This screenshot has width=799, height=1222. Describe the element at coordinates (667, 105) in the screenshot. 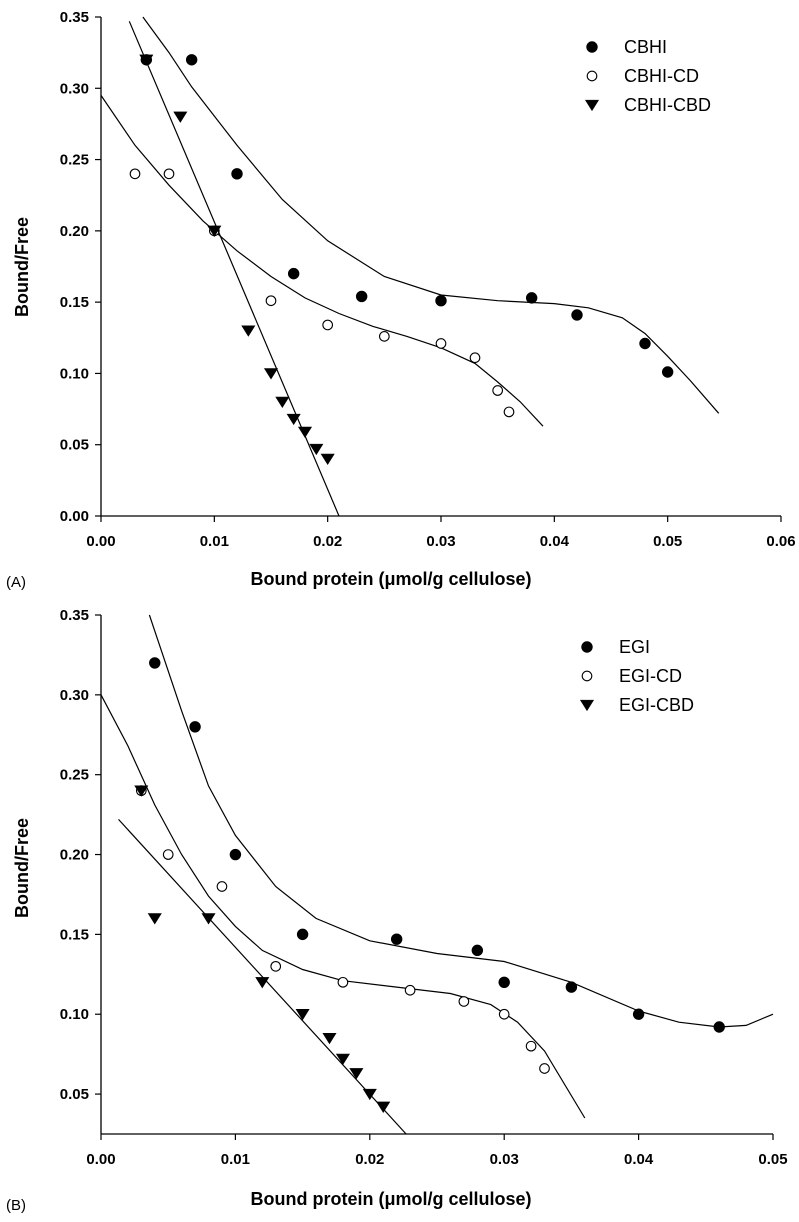

I see `legend-label: CBHI-CBD` at that location.